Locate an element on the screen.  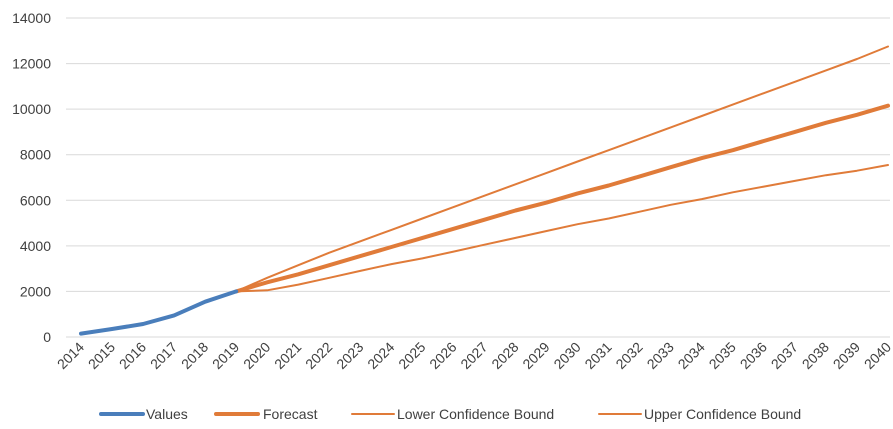
legend-label: Forecast is located at coordinates (290, 414).